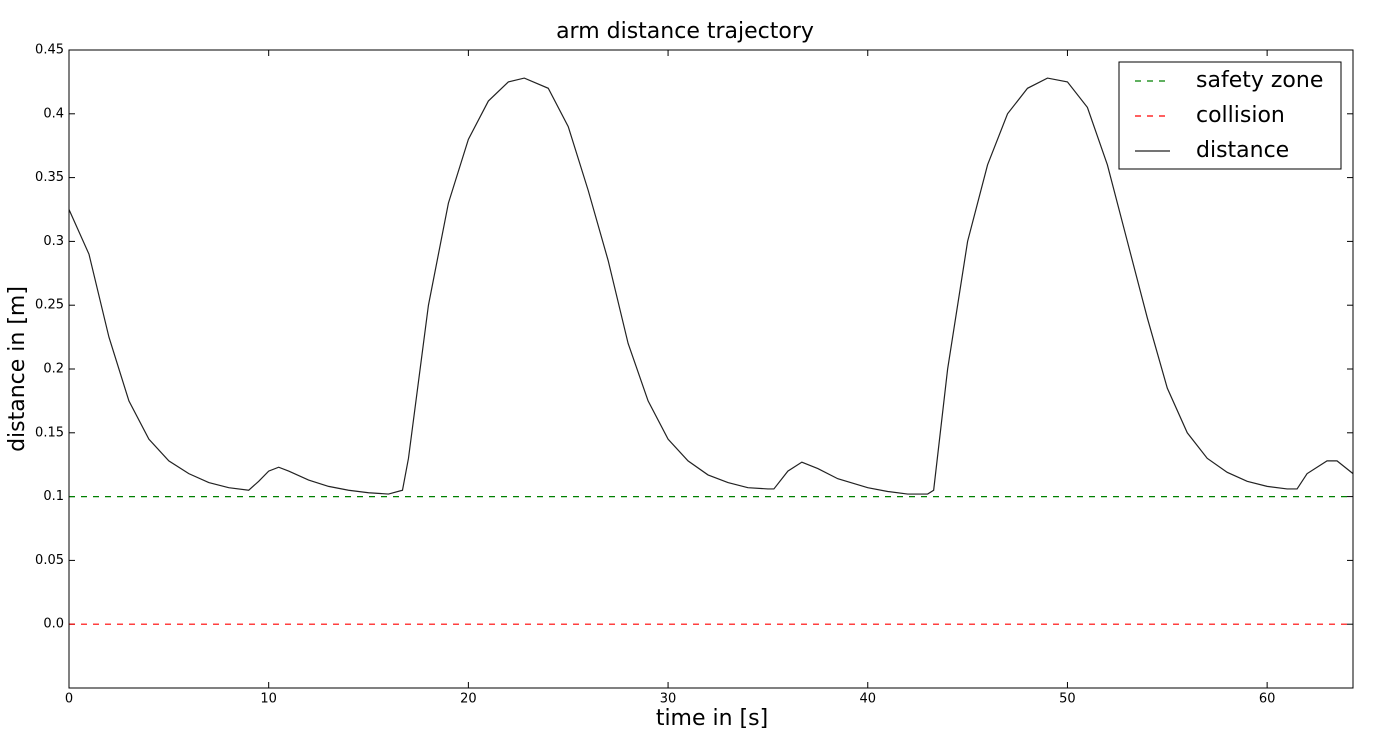  I want to click on y-tick-label: 0.4, so click(53, 113).